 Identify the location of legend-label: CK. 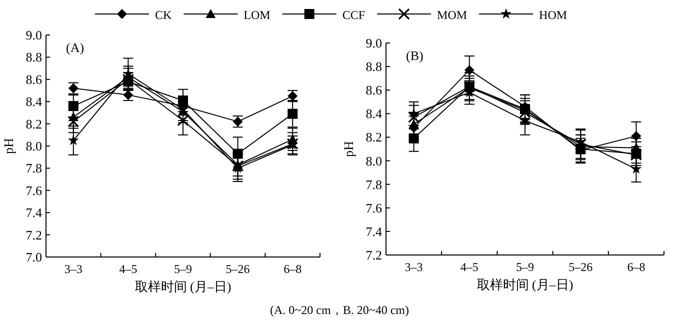
(163, 15).